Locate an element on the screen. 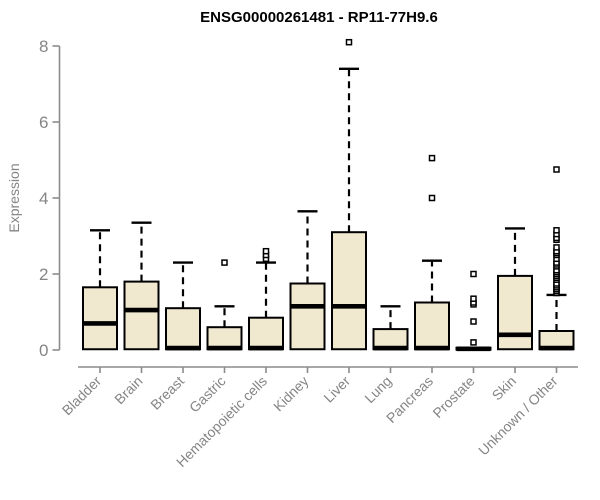 This screenshot has height=500, width=600. box-group-gastric is located at coordinates (224, 305).